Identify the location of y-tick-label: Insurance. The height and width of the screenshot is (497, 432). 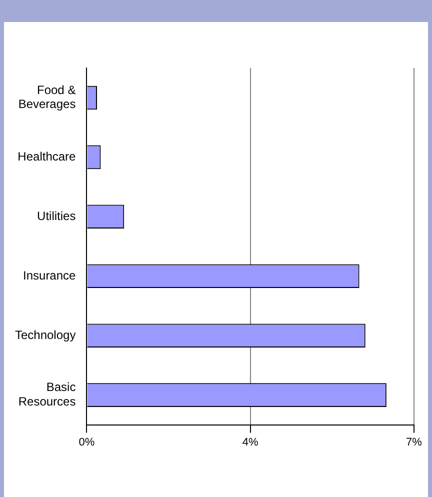
(49, 275).